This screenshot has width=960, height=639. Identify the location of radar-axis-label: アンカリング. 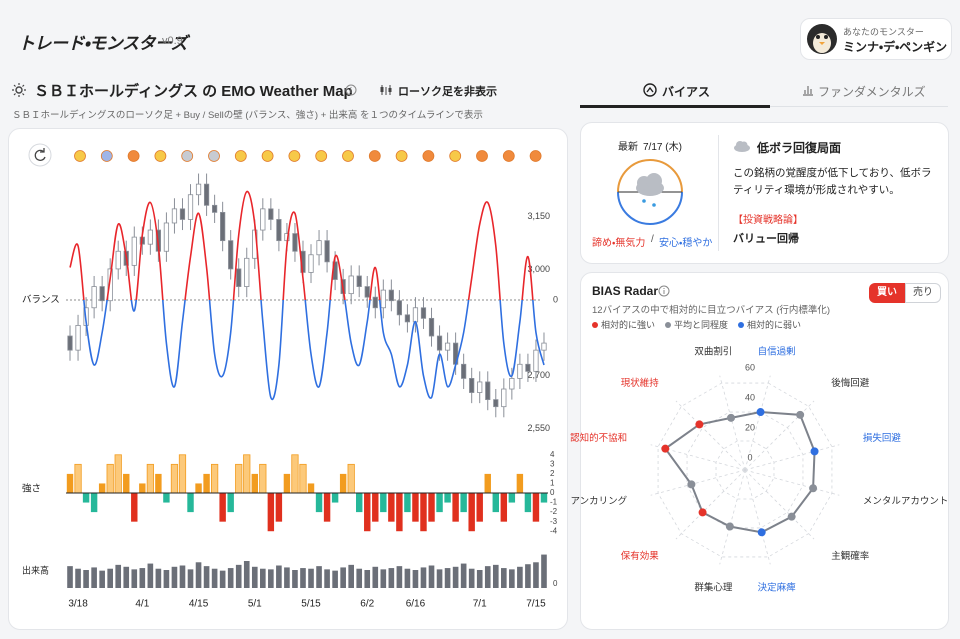
(599, 501).